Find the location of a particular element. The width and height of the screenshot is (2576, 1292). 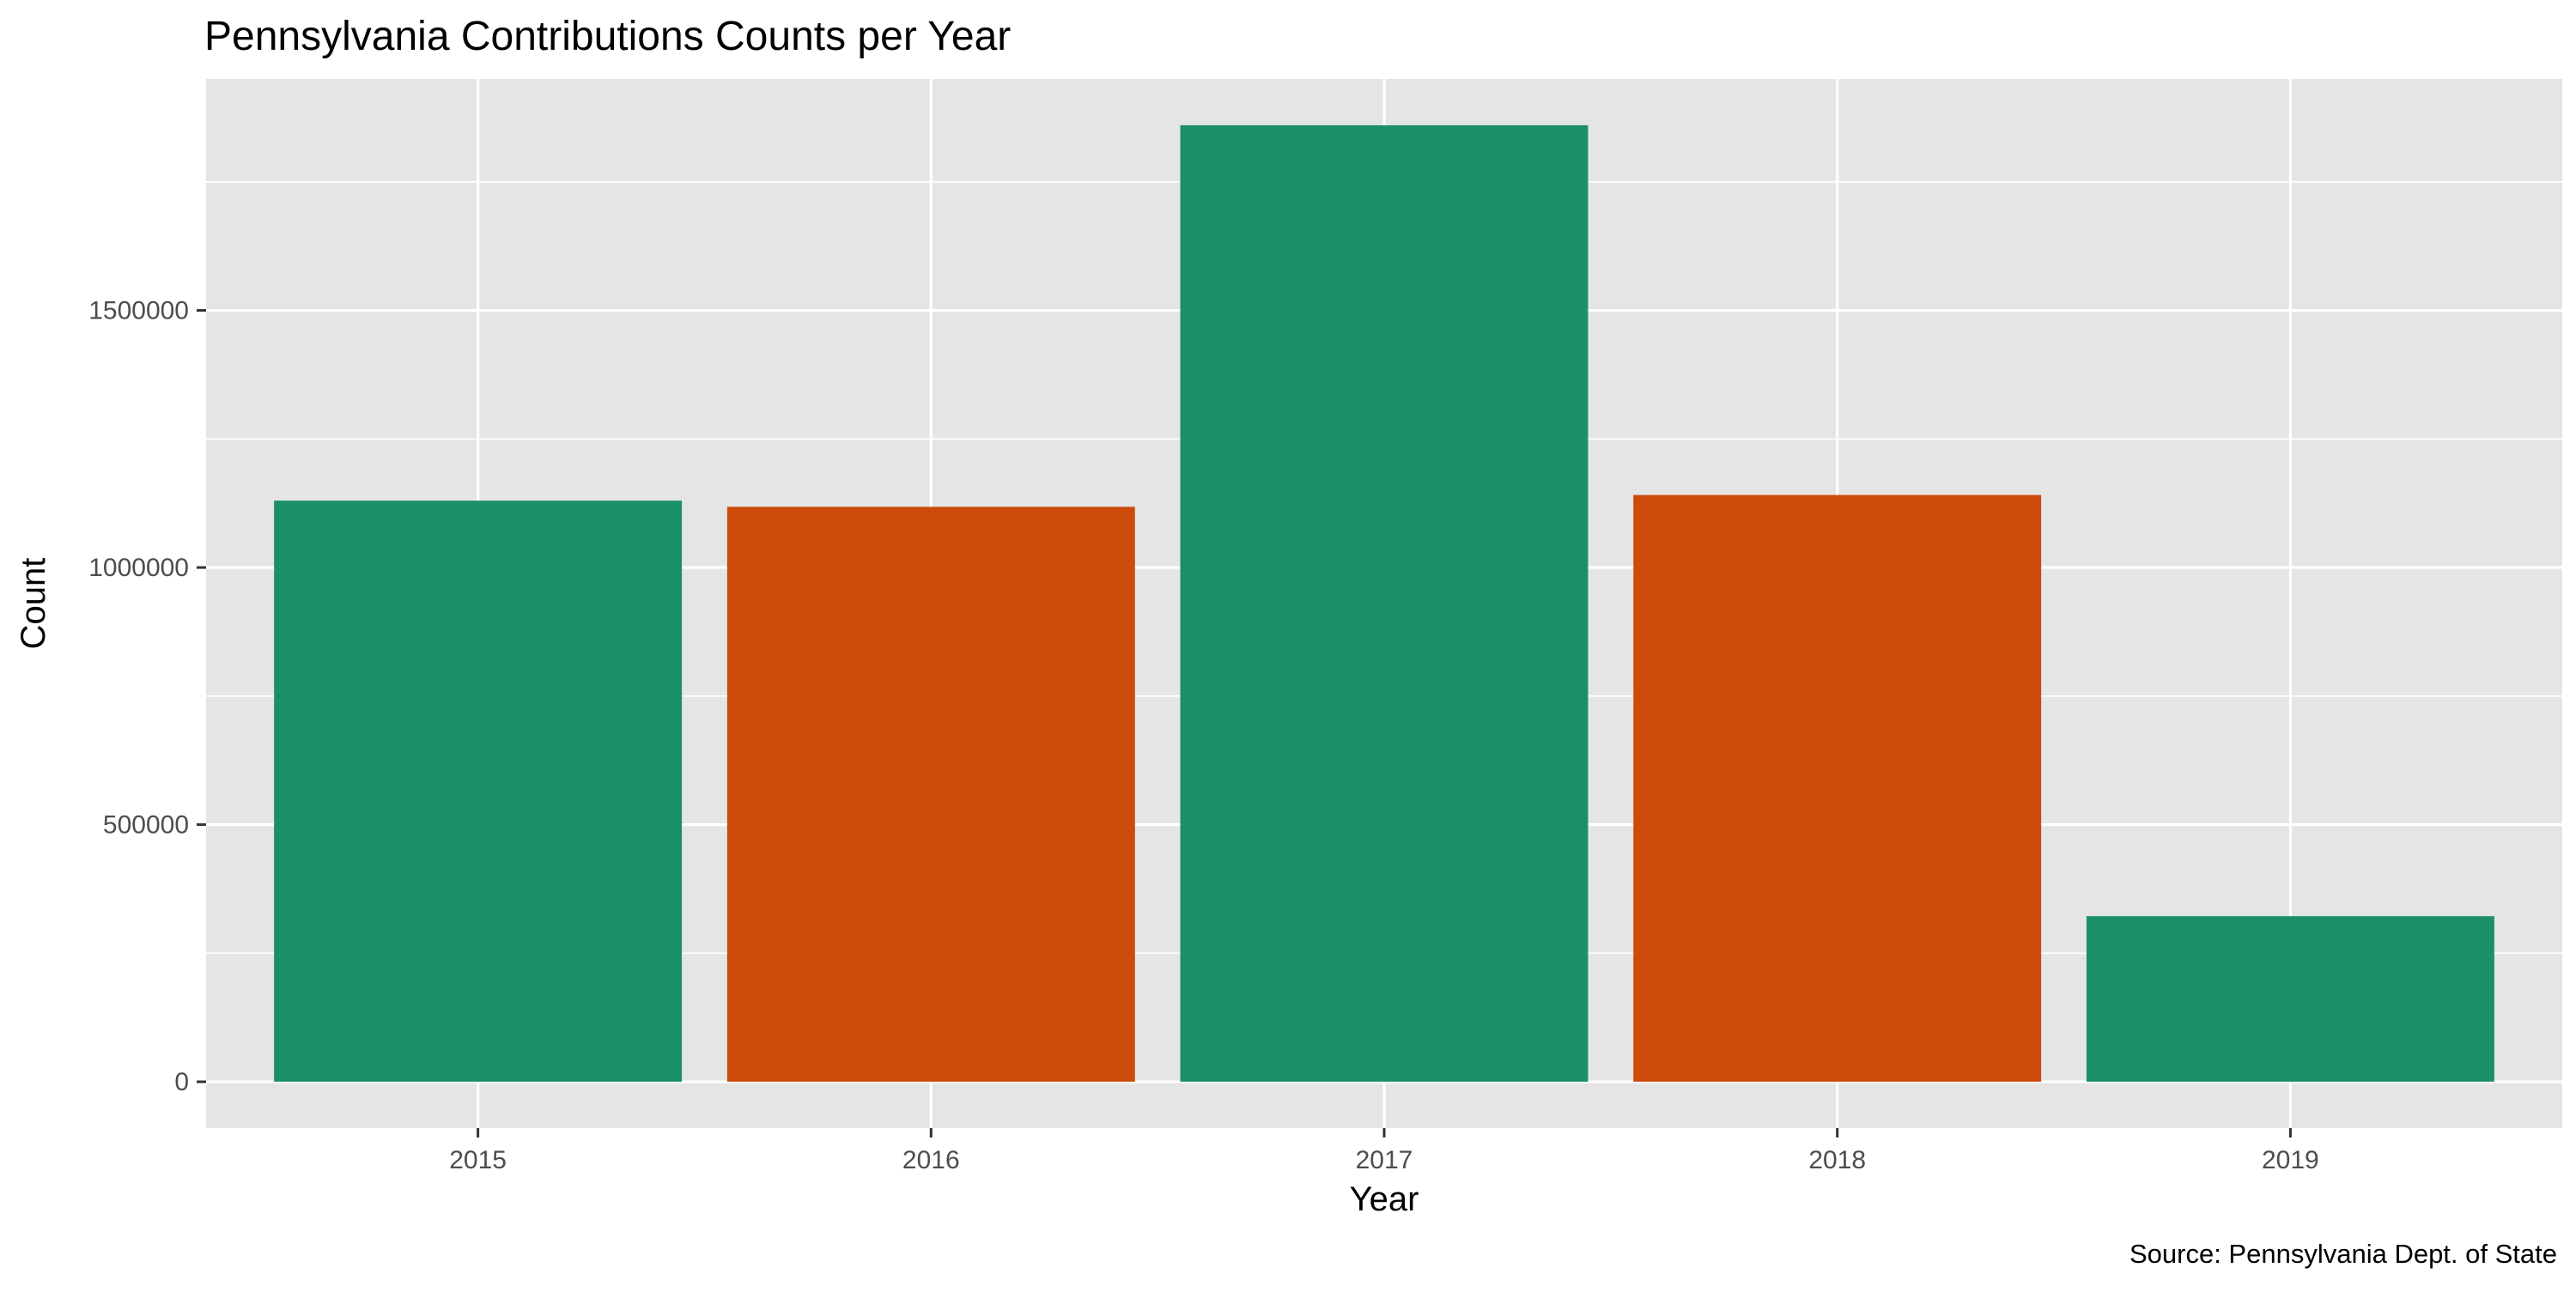

bar-2019 is located at coordinates (2290, 999).